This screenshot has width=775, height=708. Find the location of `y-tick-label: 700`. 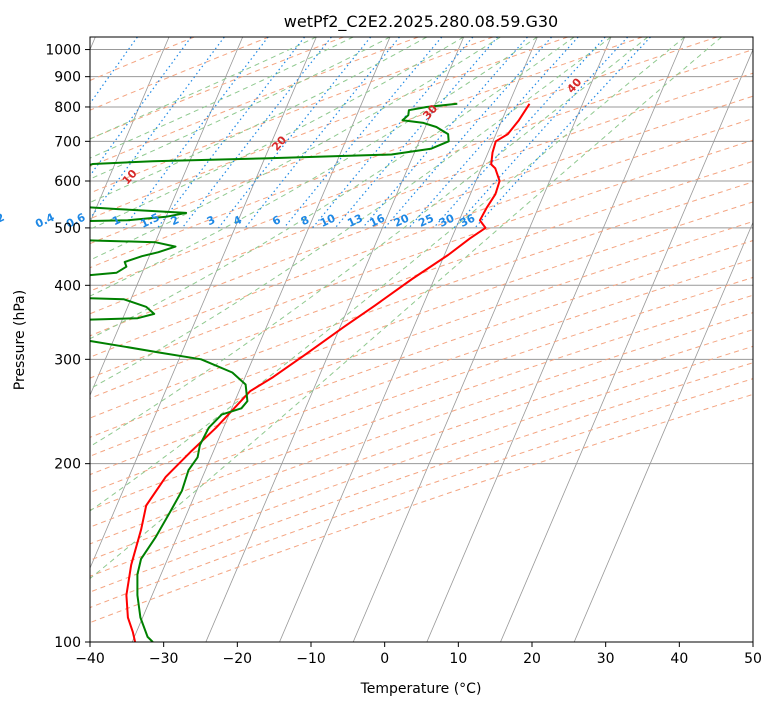

y-tick-label: 700 is located at coordinates (67, 142).